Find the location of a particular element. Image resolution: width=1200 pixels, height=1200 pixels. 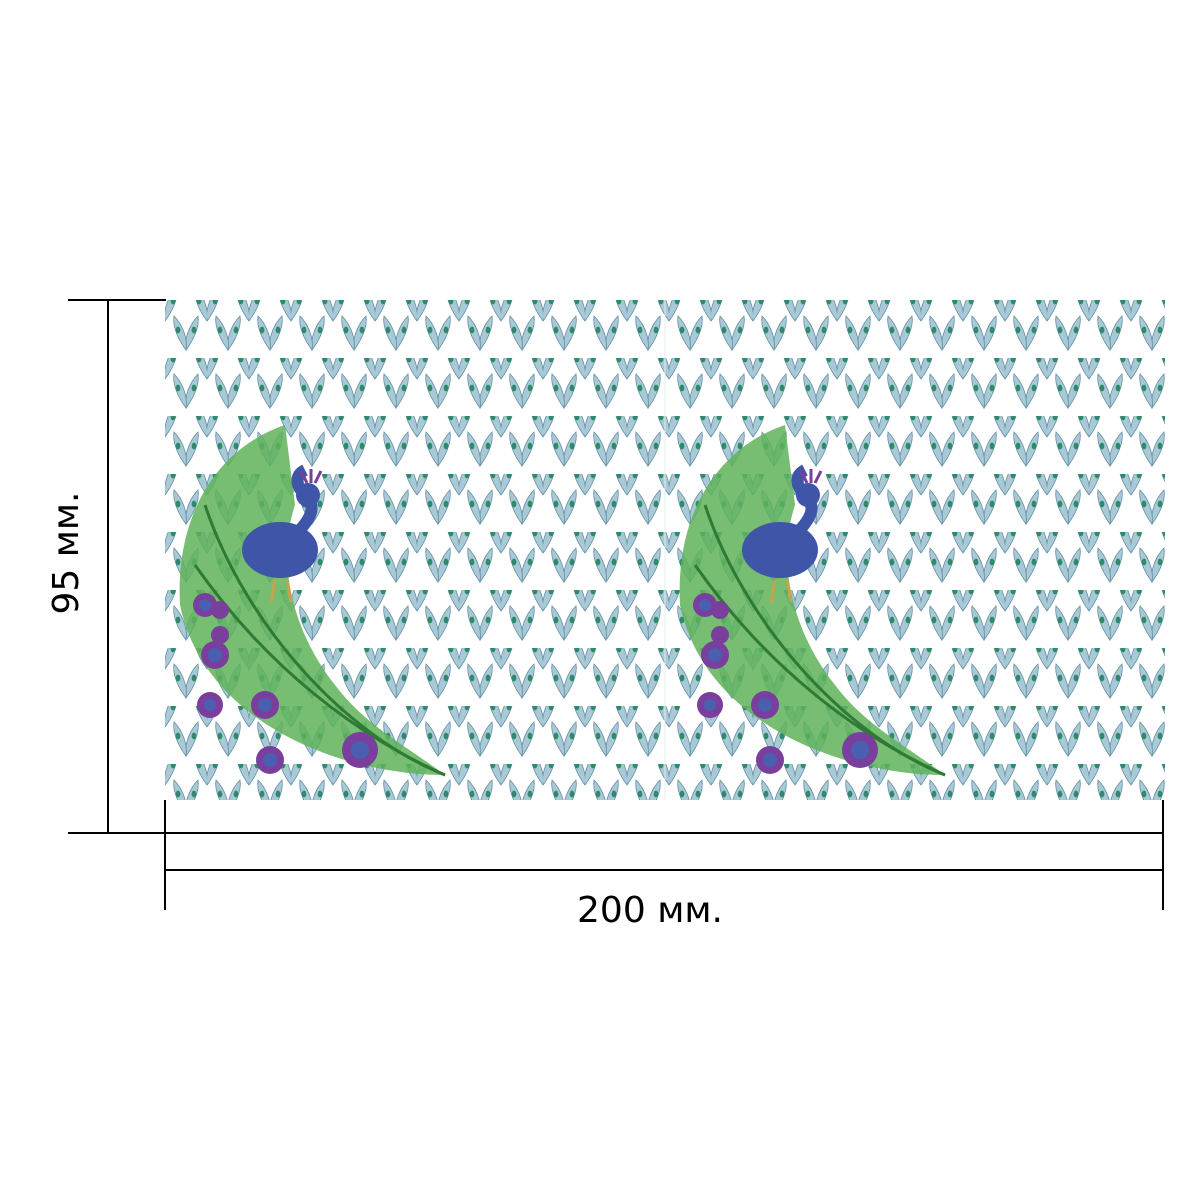

width-dimension: 200 мм. is located at coordinates (664, 865).